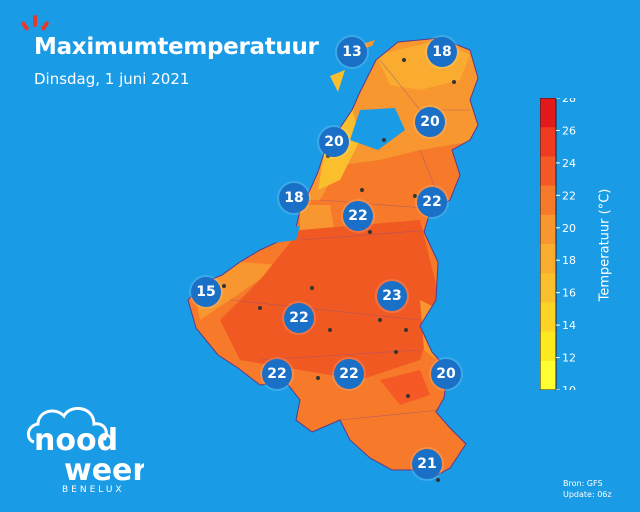 The image size is (640, 512). I want to click on station-badge-kust: 15, so click(206, 292).